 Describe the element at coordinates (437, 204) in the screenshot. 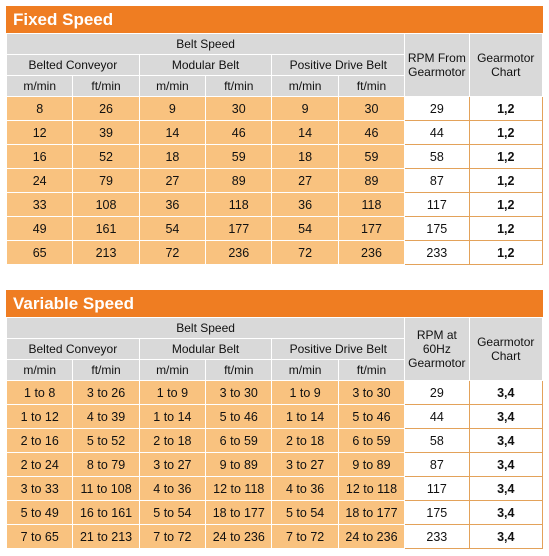

I see `rpm-cell: 117` at that location.